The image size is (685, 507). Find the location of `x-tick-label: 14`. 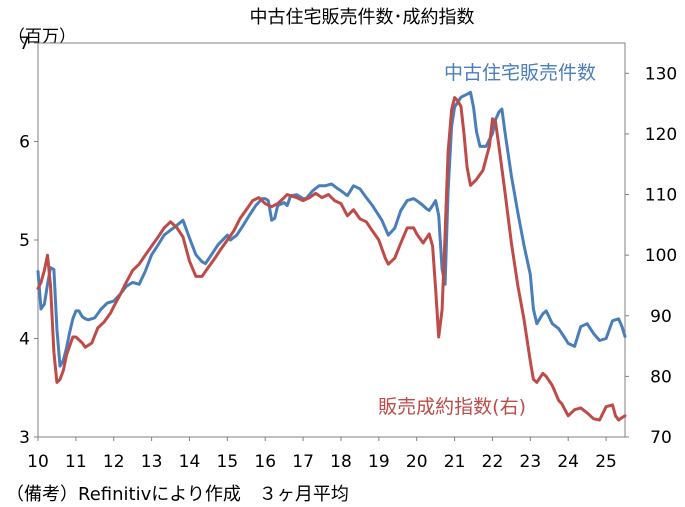

x-tick-label: 14 is located at coordinates (190, 462).